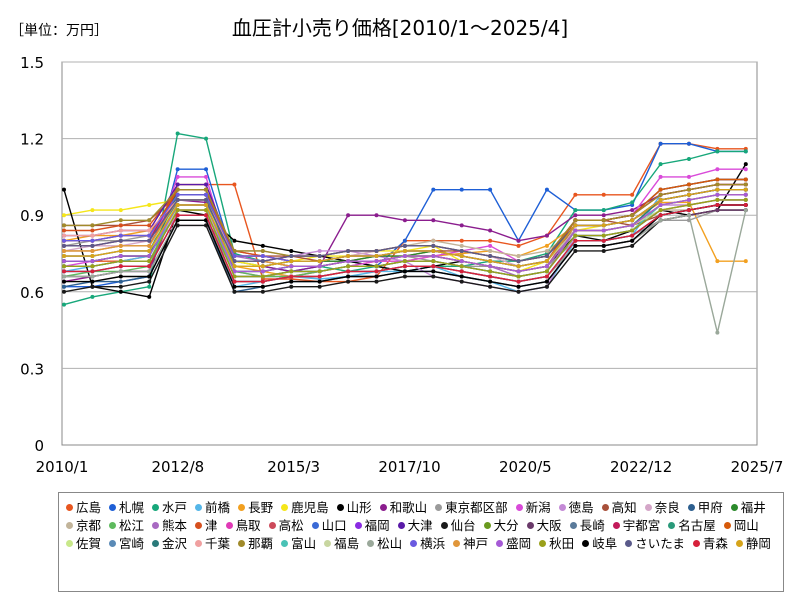  Describe the element at coordinates (32, 140) in the screenshot. I see `y-tick-label: 1.2` at that location.